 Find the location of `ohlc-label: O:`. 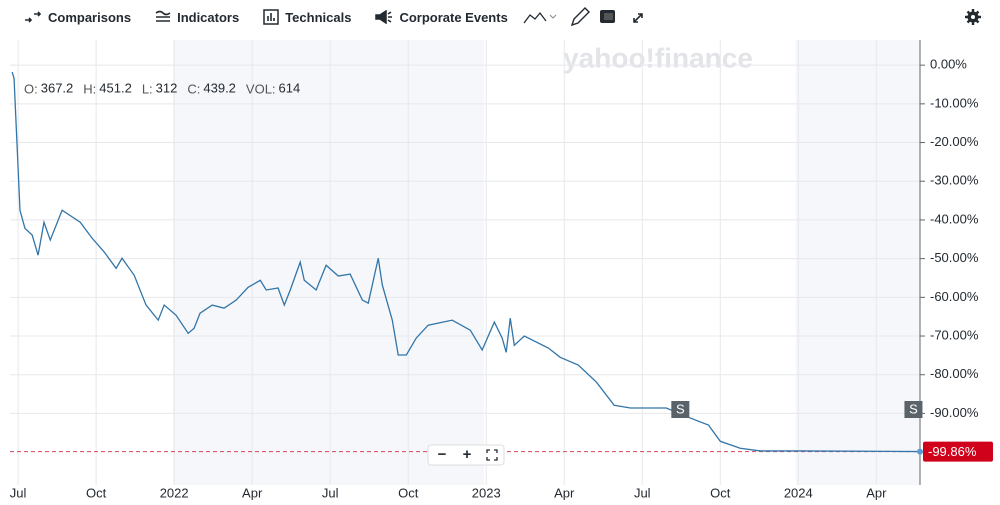

ohlc-label: O: is located at coordinates (31, 88).